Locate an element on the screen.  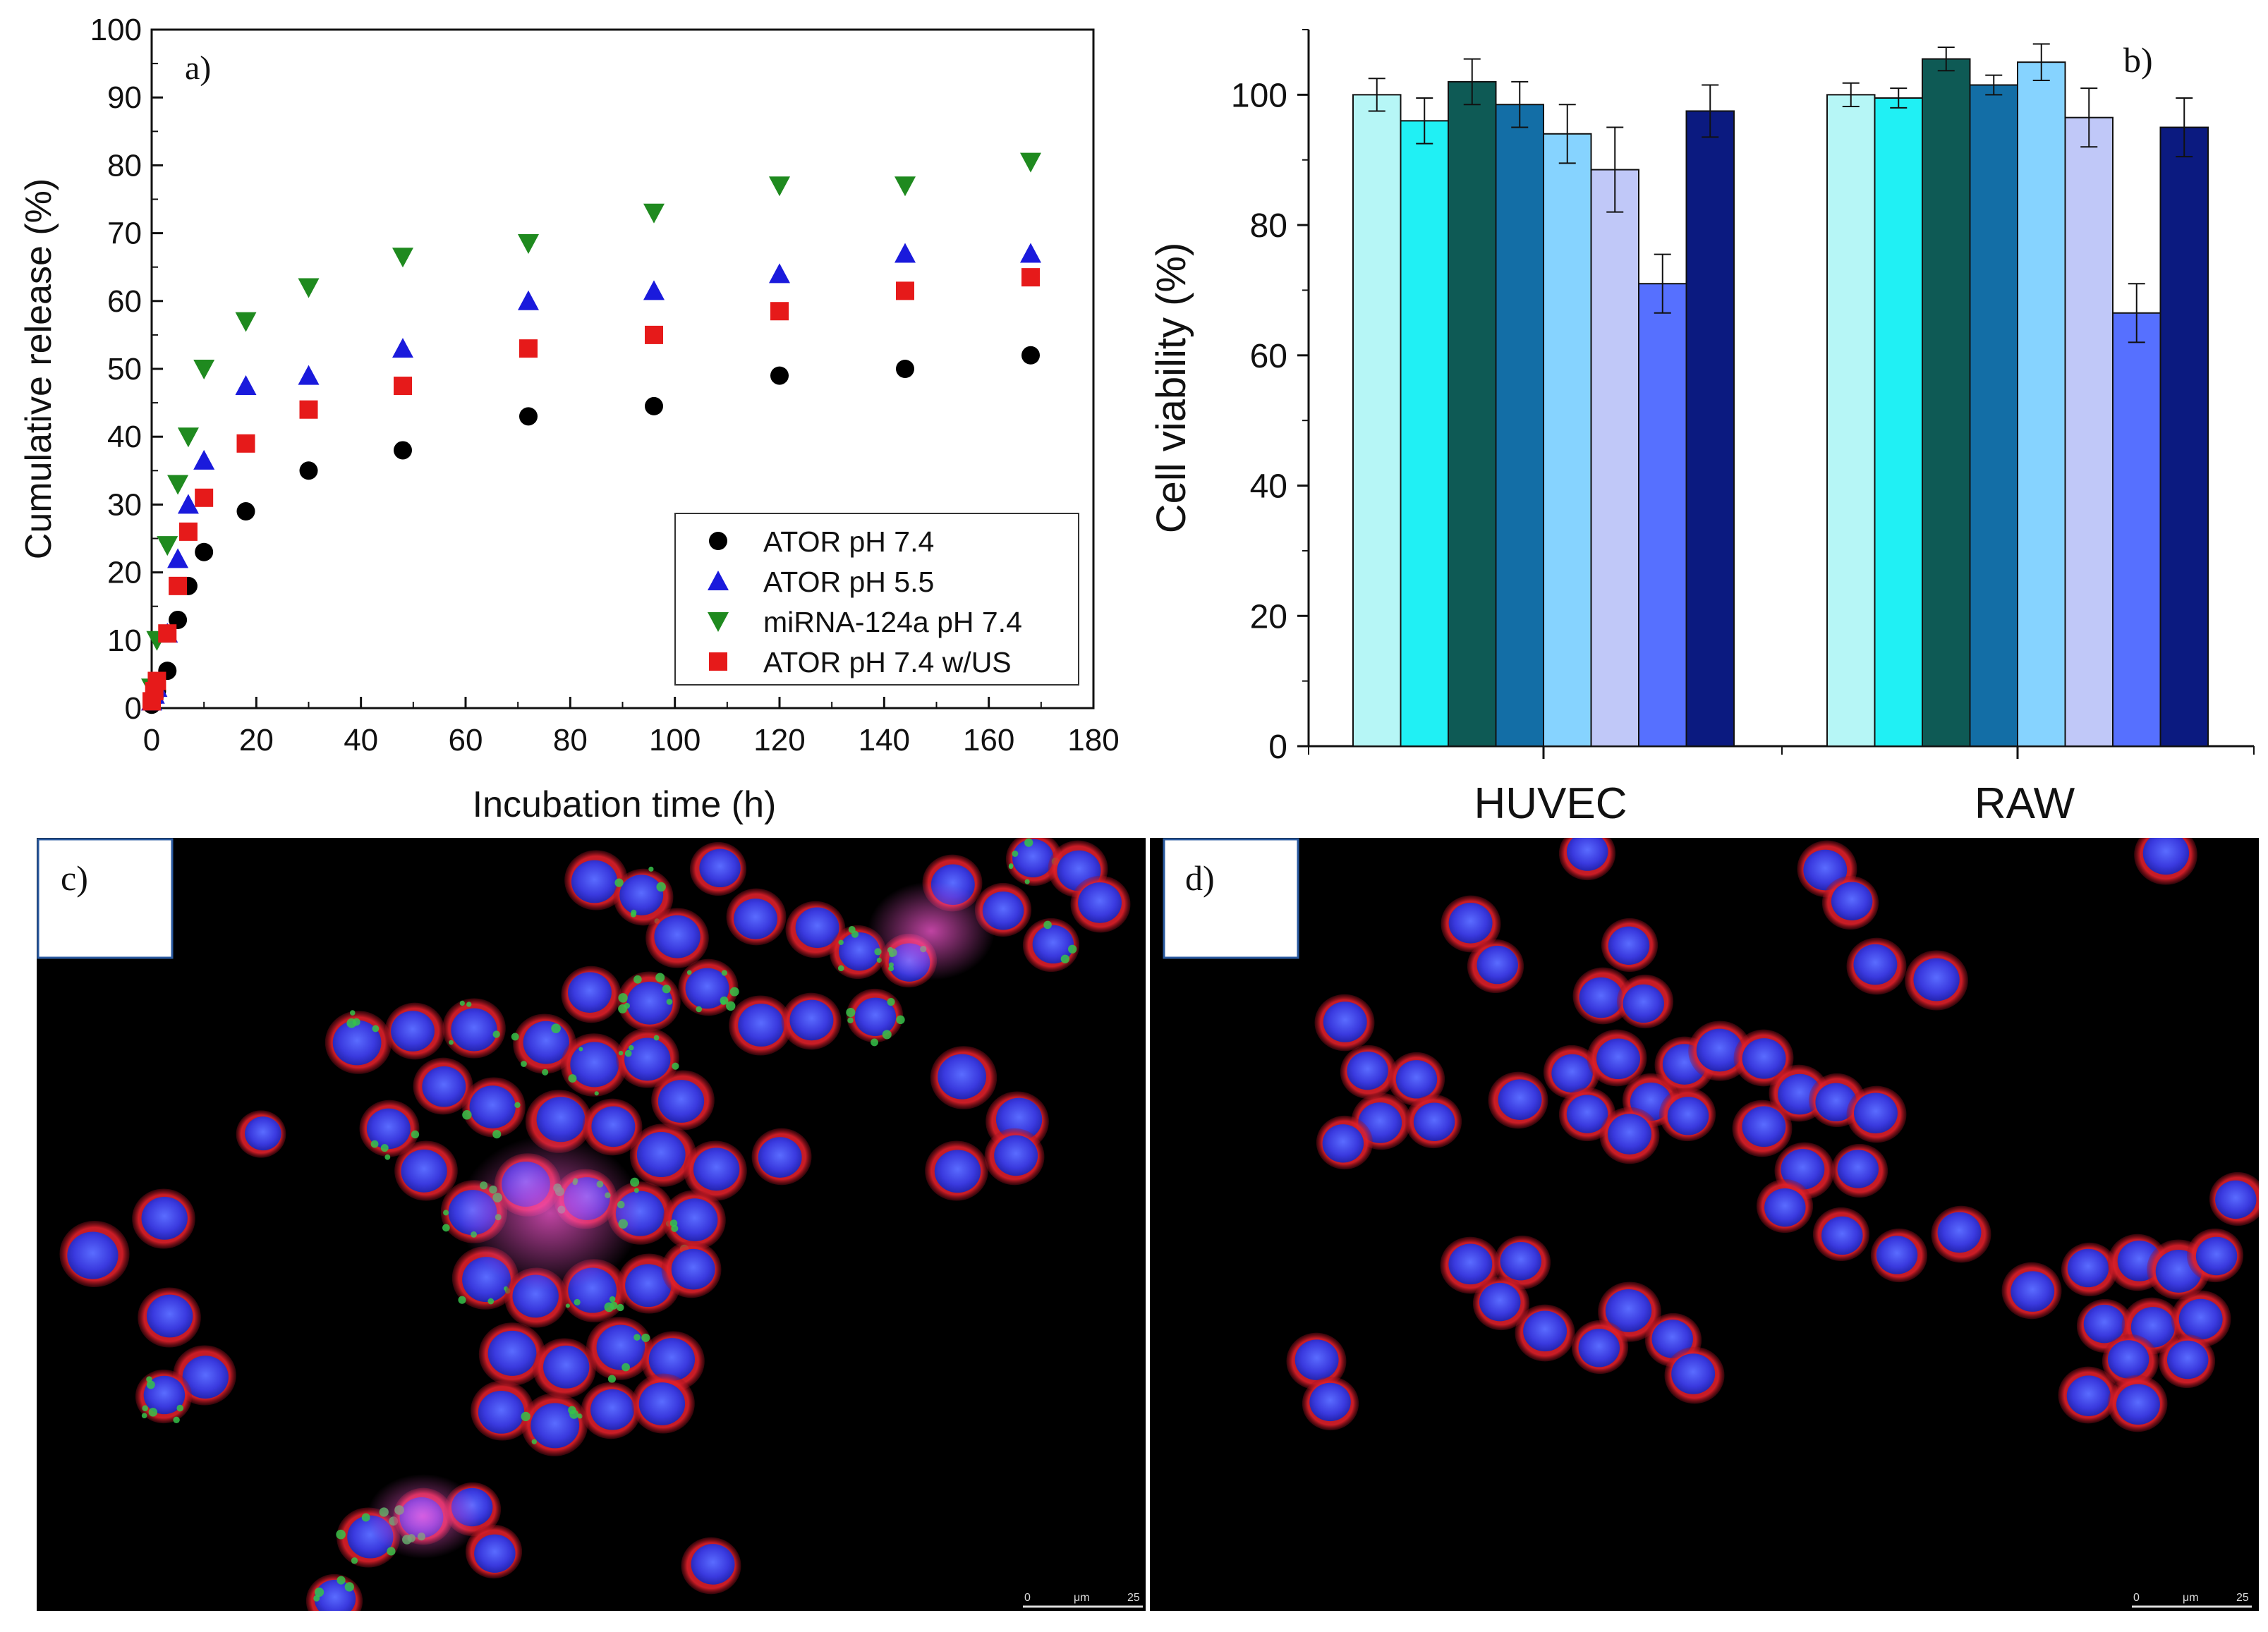
viability-y-axis-label: Cell viability (%) is located at coordinates (1171, 388).